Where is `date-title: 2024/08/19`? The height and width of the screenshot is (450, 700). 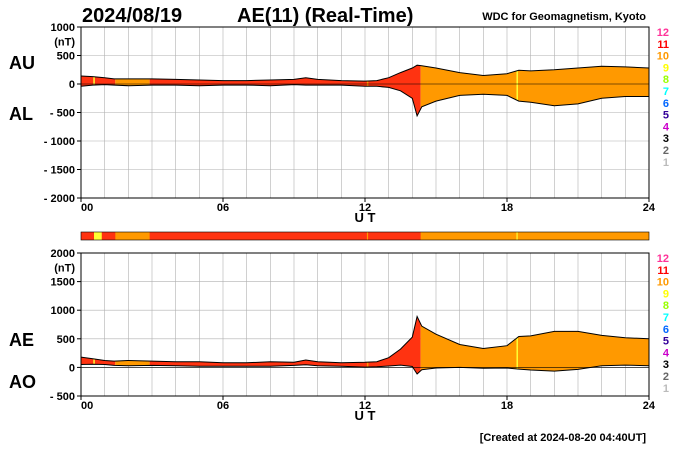
date-title: 2024/08/19 is located at coordinates (132, 16).